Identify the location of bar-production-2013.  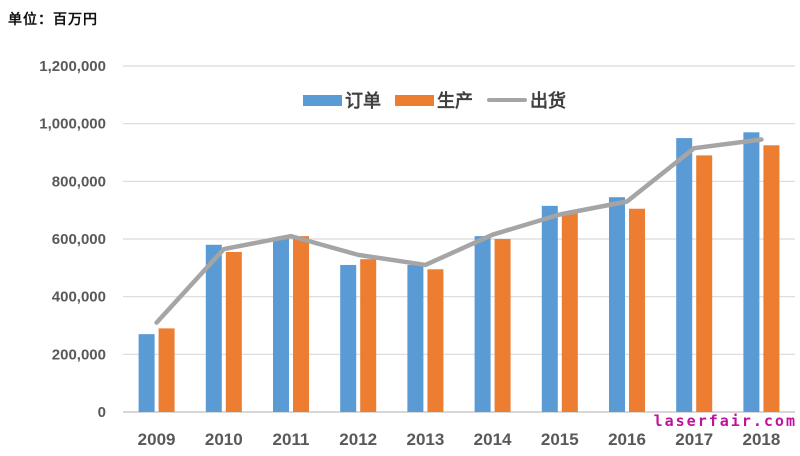
(435, 340).